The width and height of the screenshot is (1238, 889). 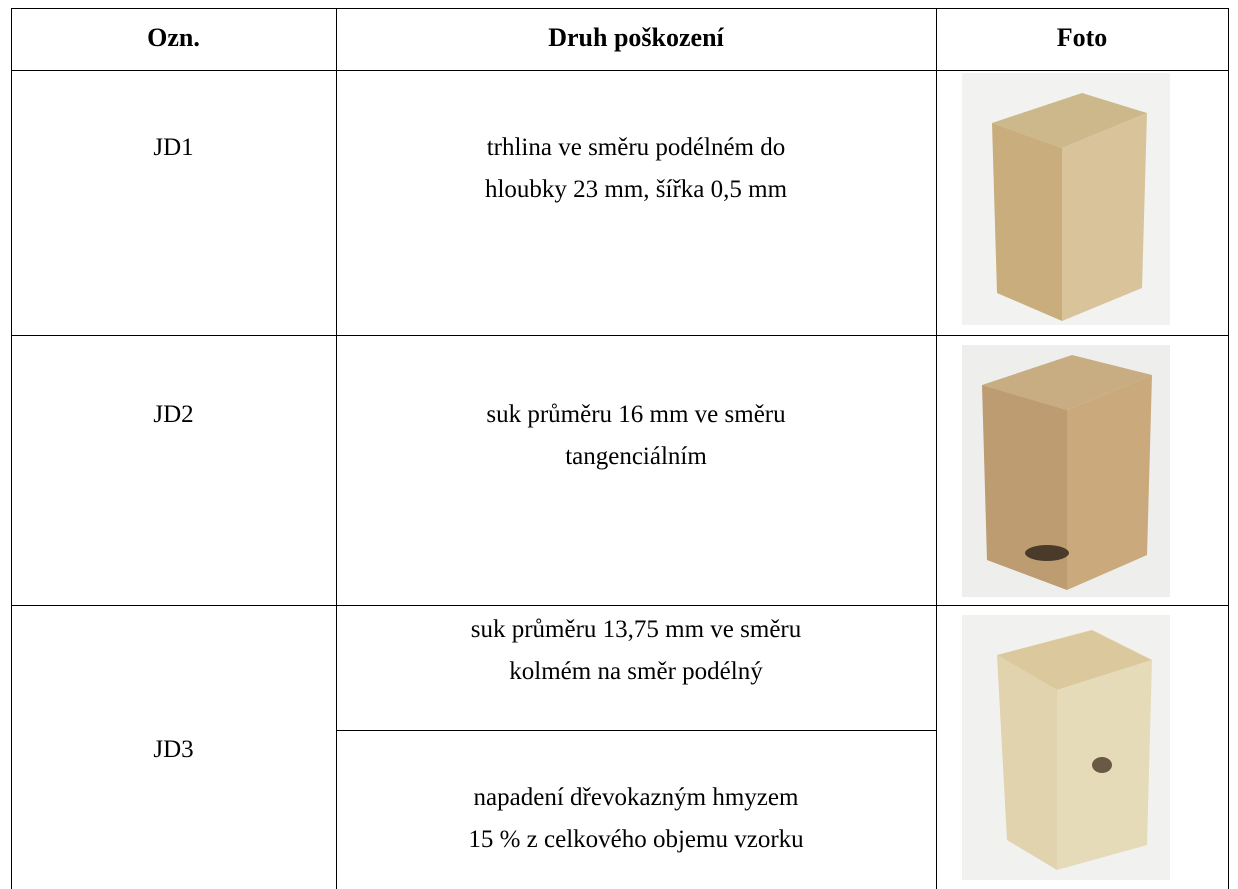 I want to click on cell-text: 15 % z celkového objemu vzorku, so click(x=636, y=839).